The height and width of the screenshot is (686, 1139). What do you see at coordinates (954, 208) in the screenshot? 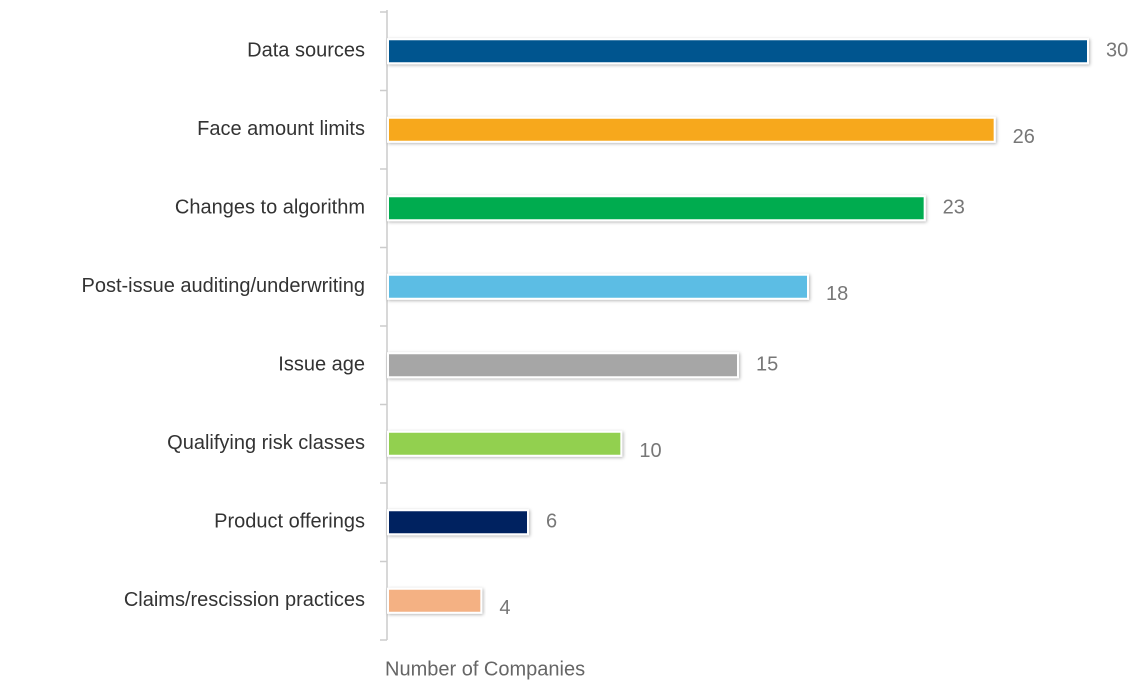
I see `data-label: 23` at bounding box center [954, 208].